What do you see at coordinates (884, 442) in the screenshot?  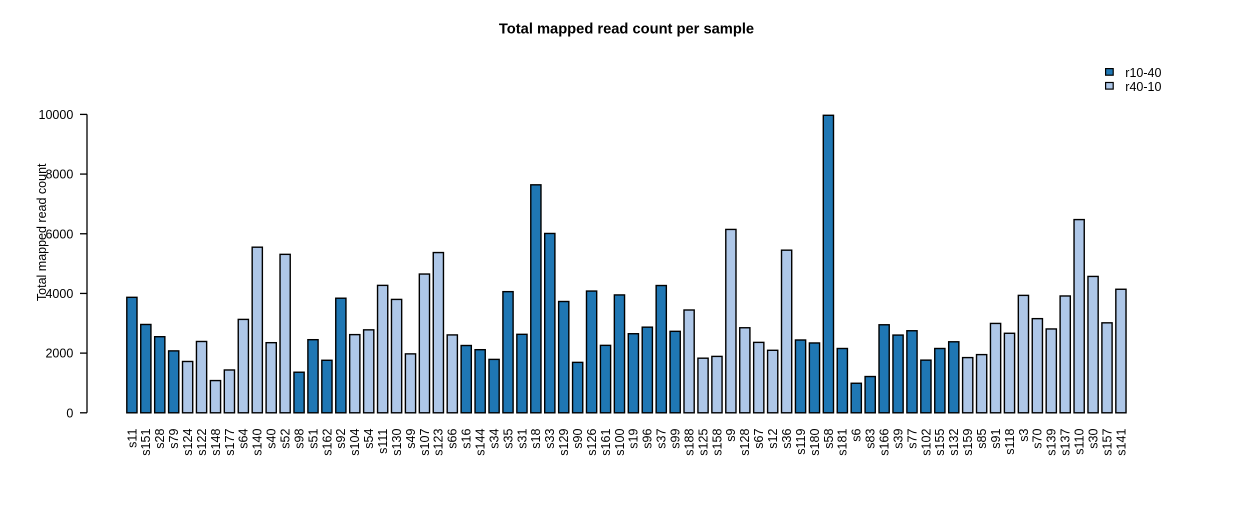 I see `svg-text: s166` at bounding box center [884, 442].